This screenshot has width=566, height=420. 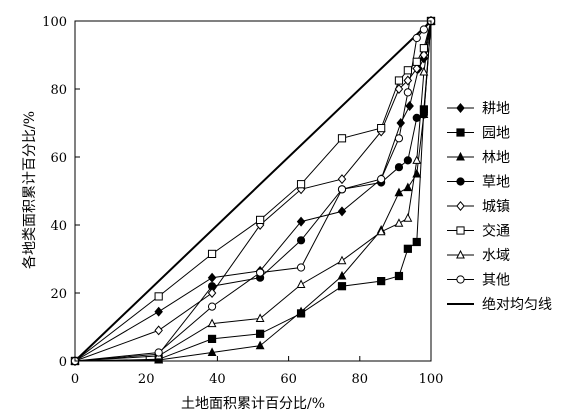 I want to click on legend-entry: 耕地, so click(x=478, y=108).